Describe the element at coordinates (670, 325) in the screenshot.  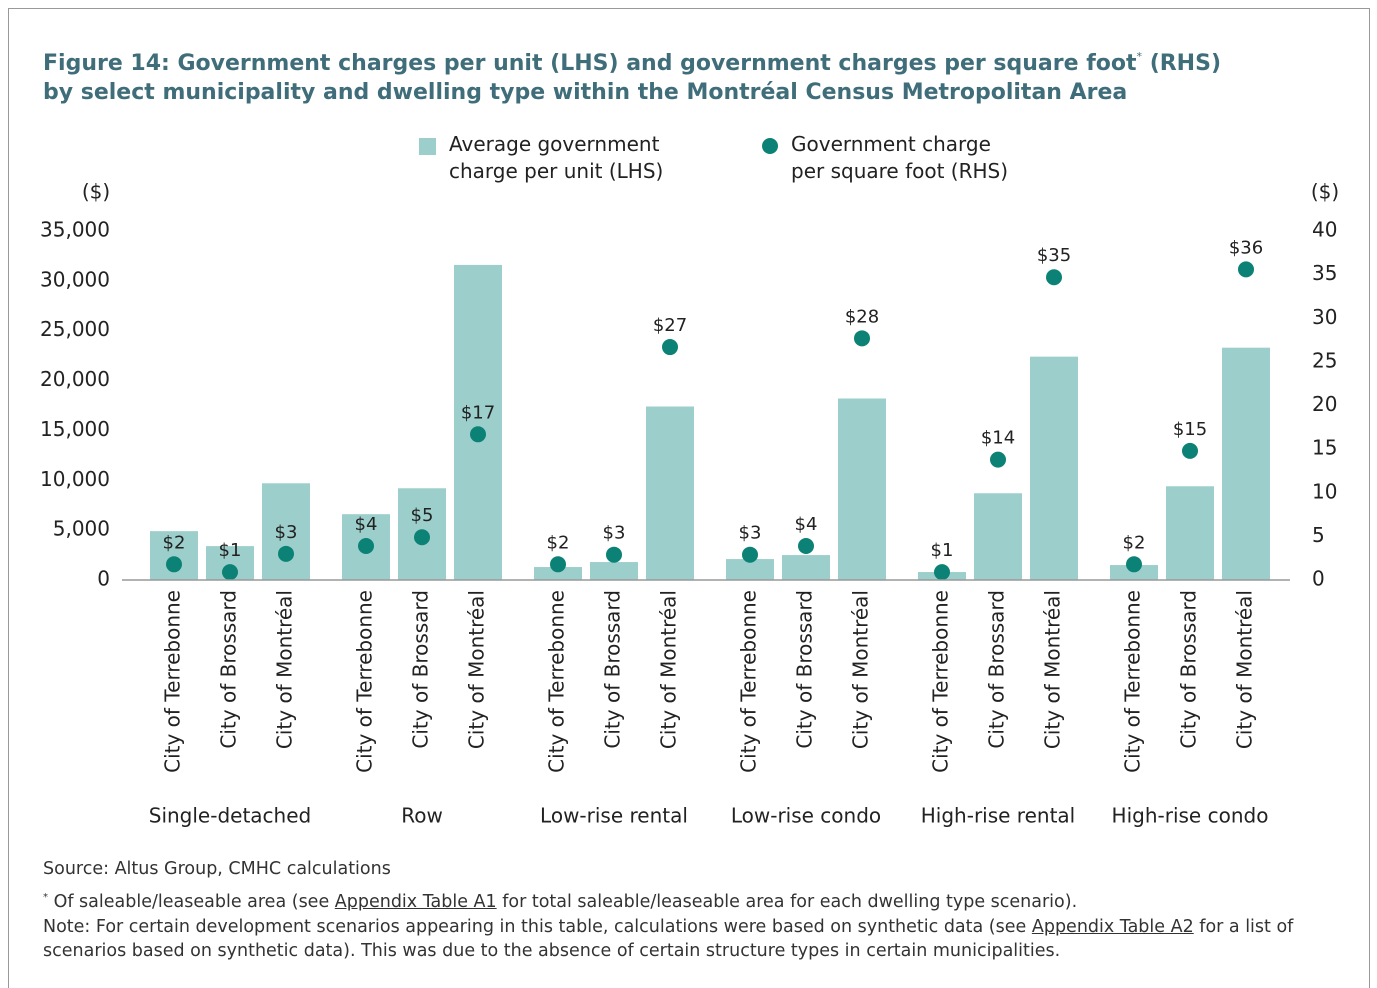
I see `data-label: $27` at that location.